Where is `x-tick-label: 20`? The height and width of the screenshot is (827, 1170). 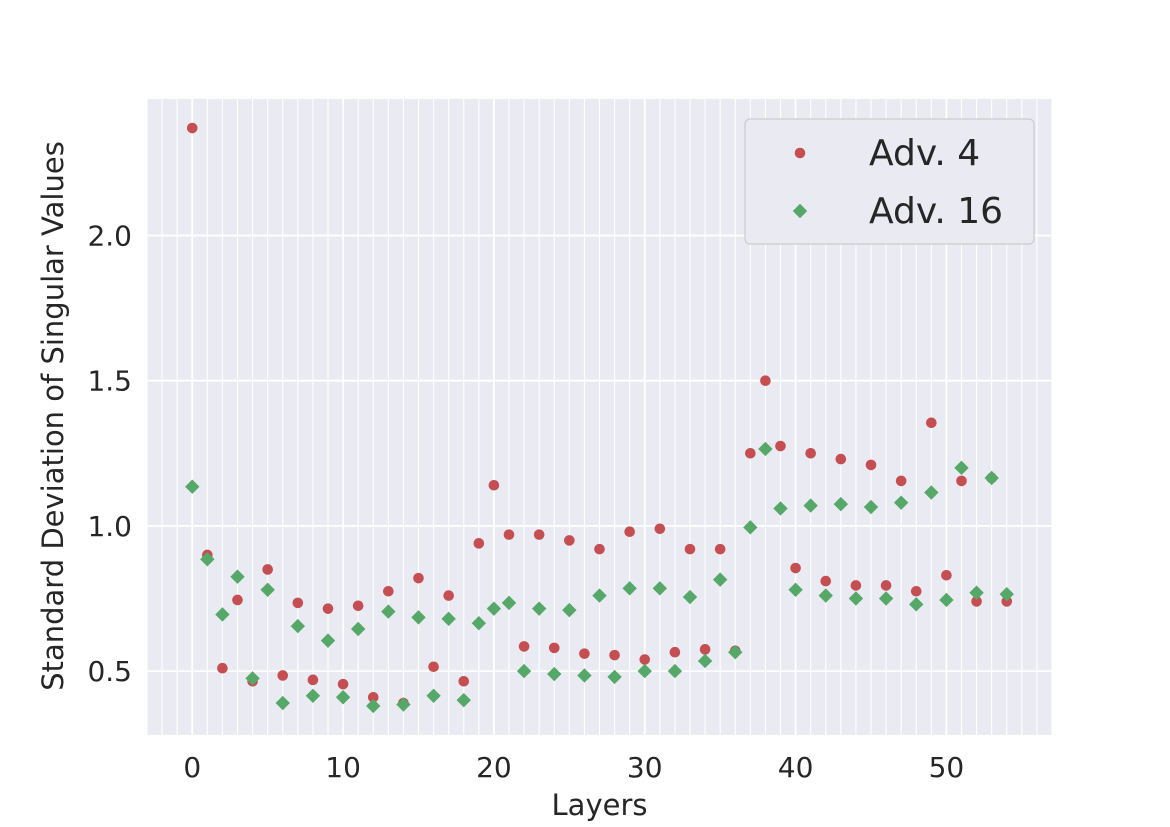
x-tick-label: 20 is located at coordinates (494, 767).